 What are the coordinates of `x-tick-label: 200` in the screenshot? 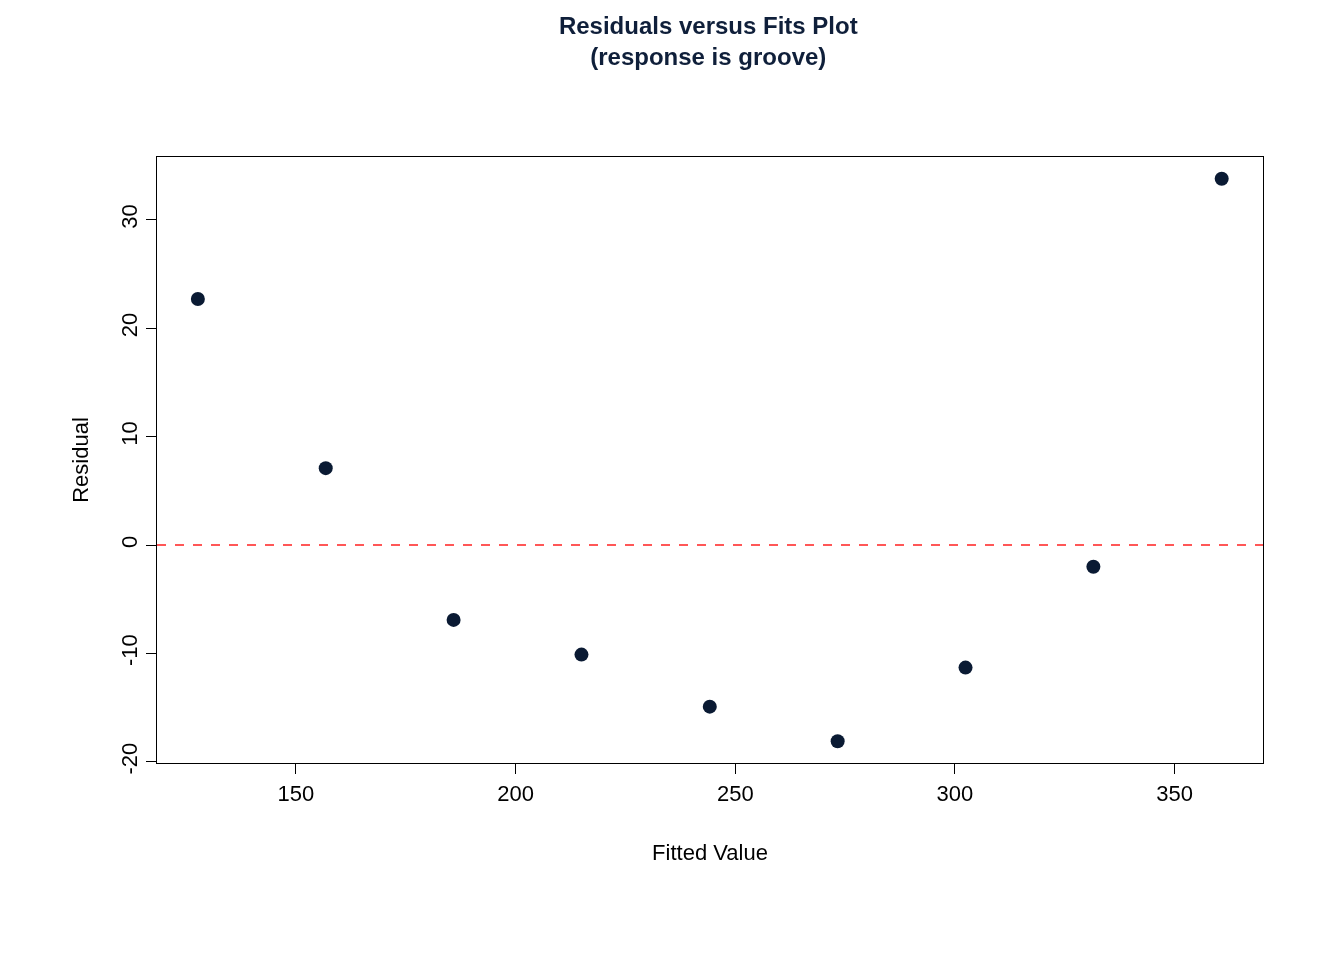 It's located at (515, 793).